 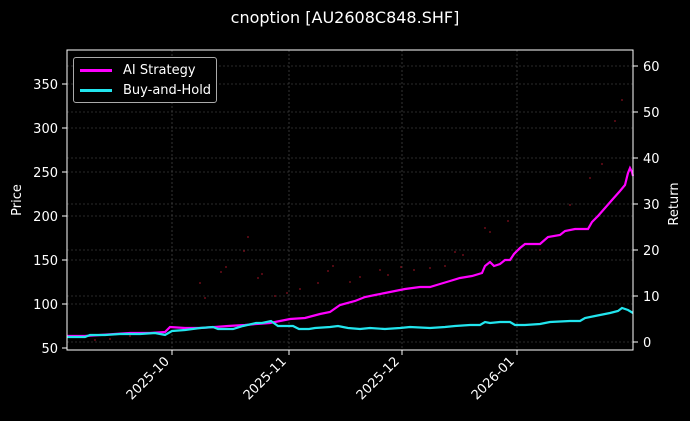 What do you see at coordinates (45, 129) in the screenshot?
I see `svg-text: 300` at bounding box center [45, 129].